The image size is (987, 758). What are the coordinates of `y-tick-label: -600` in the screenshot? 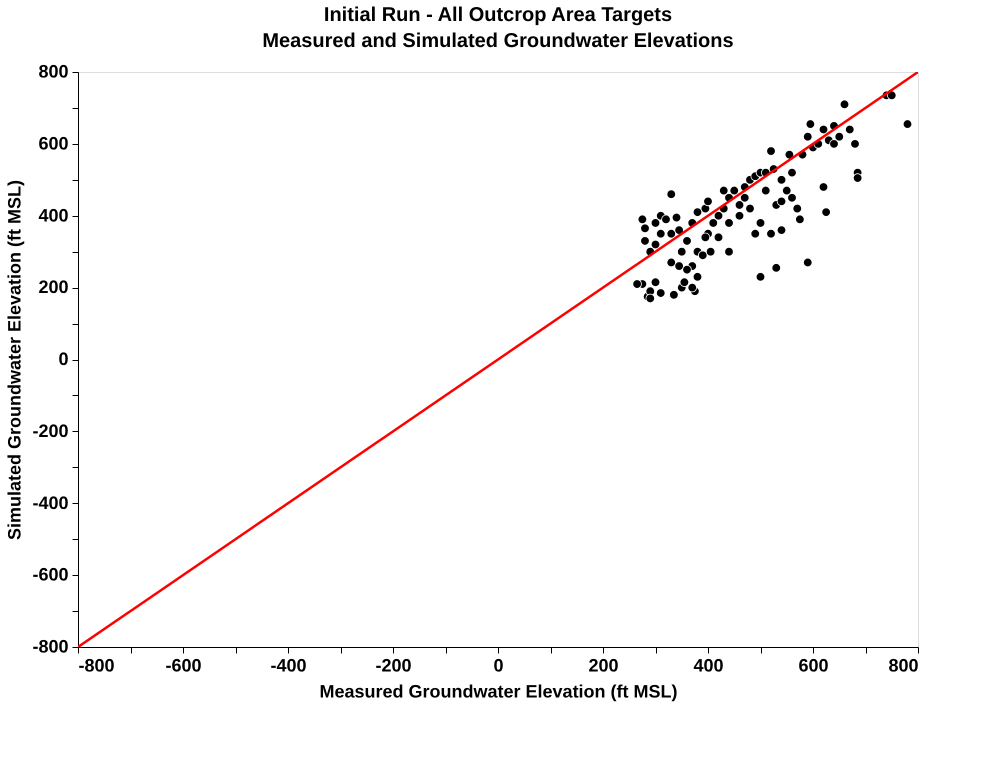 It's located at (50, 574).